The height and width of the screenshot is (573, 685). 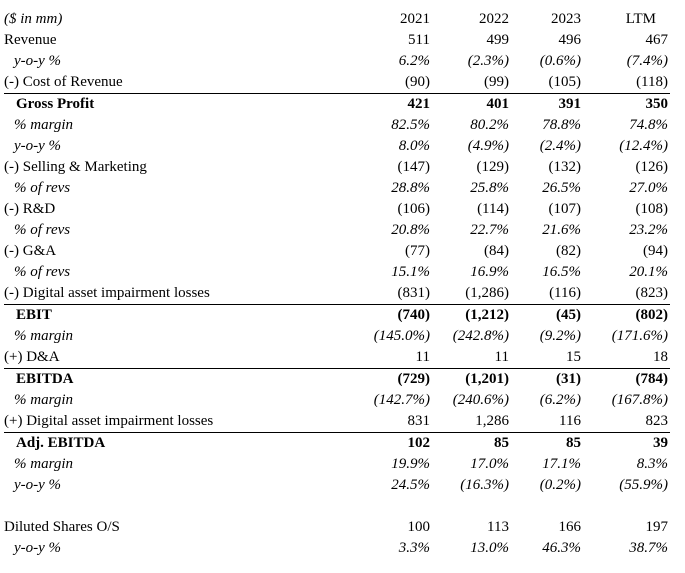 What do you see at coordinates (652, 167) in the screenshot?
I see `row-value: (126)` at bounding box center [652, 167].